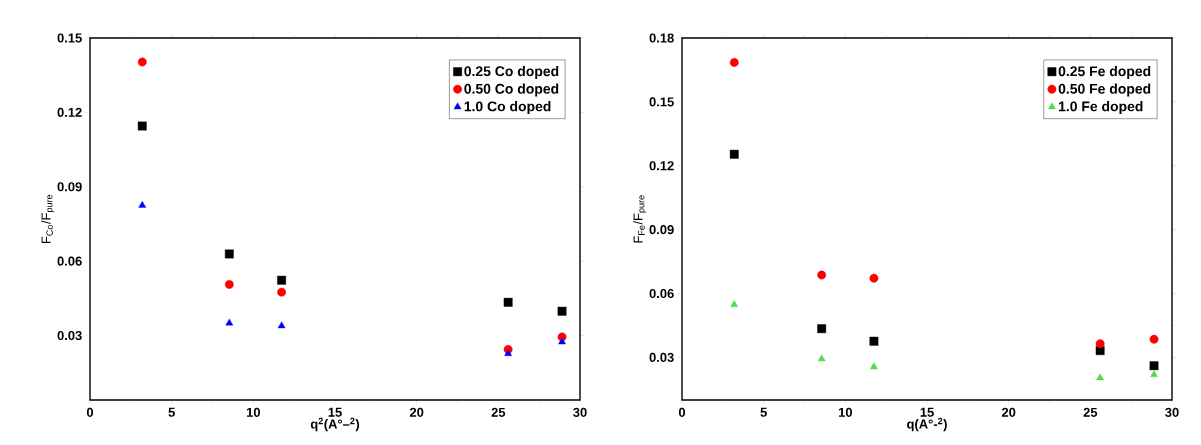 This screenshot has height=445, width=1201. Describe the element at coordinates (640, 219) in the screenshot. I see `y-axis-title: F$_{Fe}$/F$_{pure}$` at that location.